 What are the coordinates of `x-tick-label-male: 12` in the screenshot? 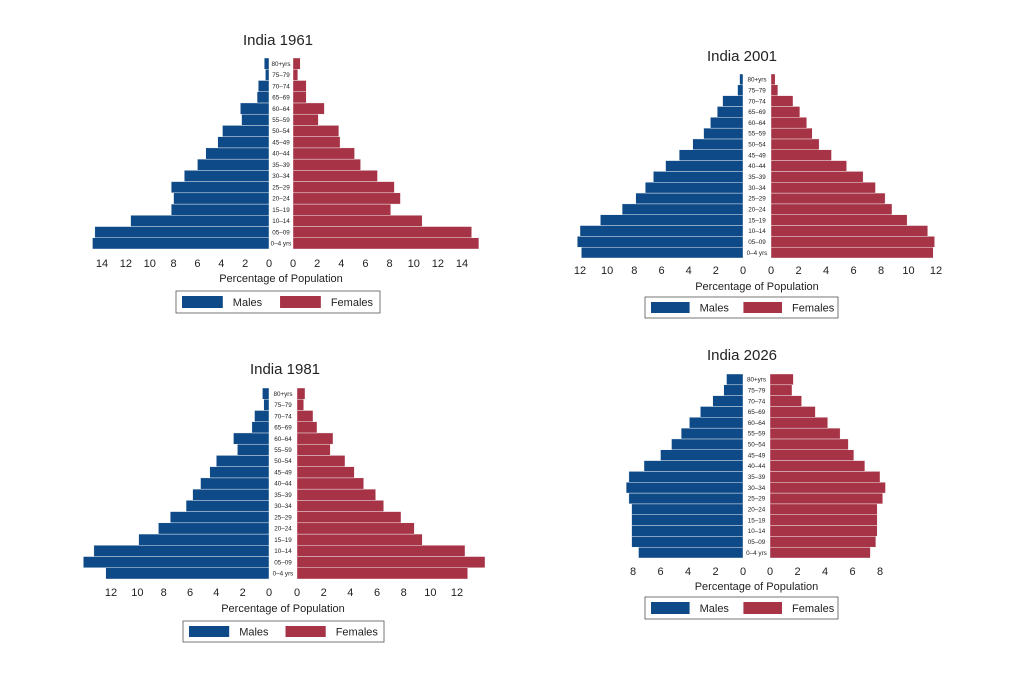 It's located at (126, 264).